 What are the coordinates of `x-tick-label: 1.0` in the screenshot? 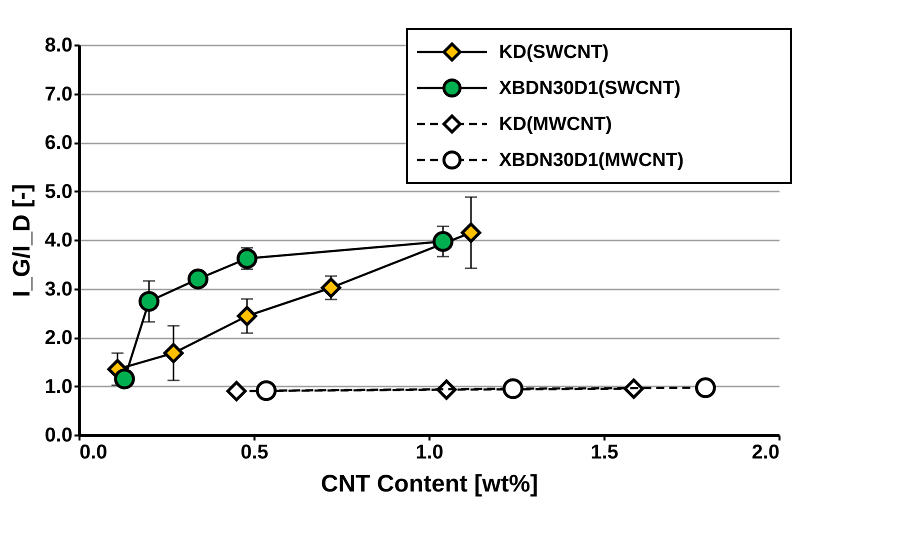 It's located at (430, 453).